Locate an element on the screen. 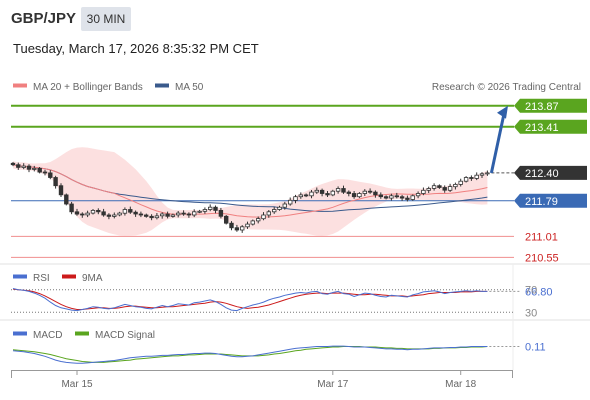 The image size is (590, 400). rsi-ma-line is located at coordinates (250, 299).